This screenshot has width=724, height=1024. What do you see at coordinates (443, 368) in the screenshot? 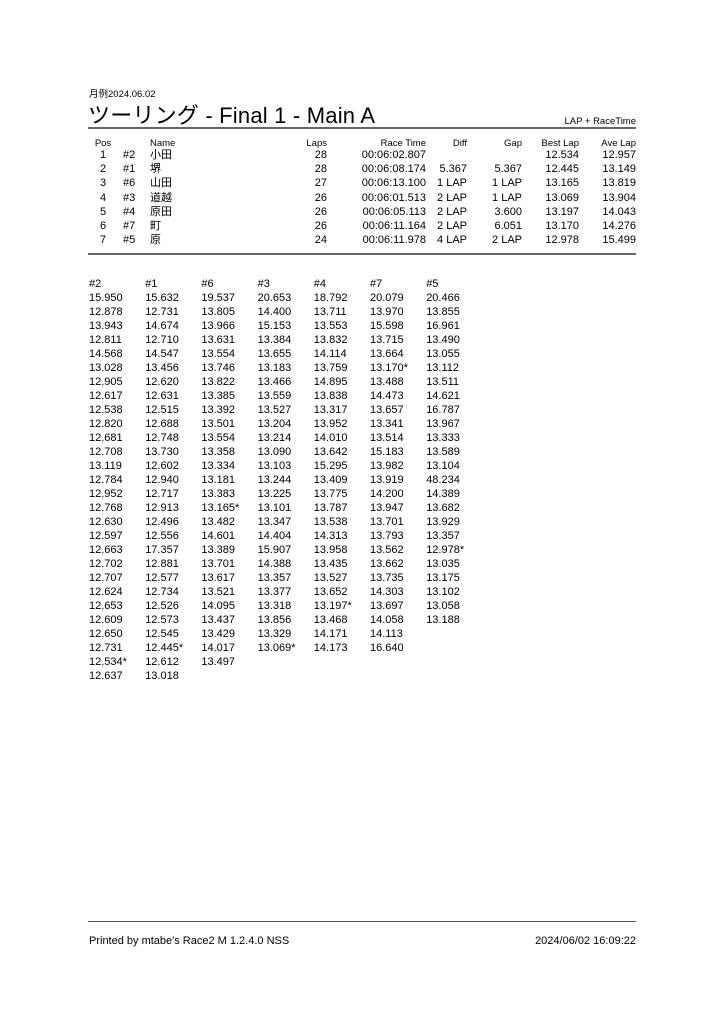
I see `lap-time: 13.112` at bounding box center [443, 368].